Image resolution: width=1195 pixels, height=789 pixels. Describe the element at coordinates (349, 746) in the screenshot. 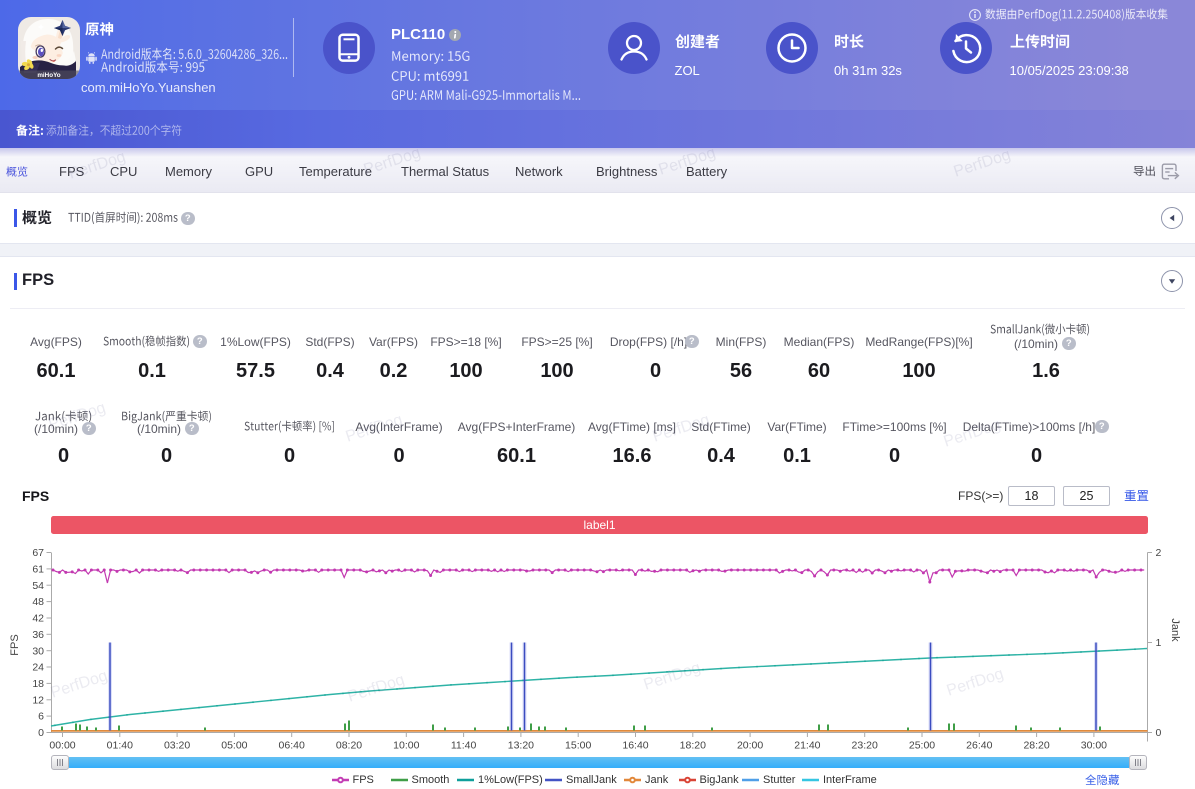

I see `svg-text: 08:20` at that location.